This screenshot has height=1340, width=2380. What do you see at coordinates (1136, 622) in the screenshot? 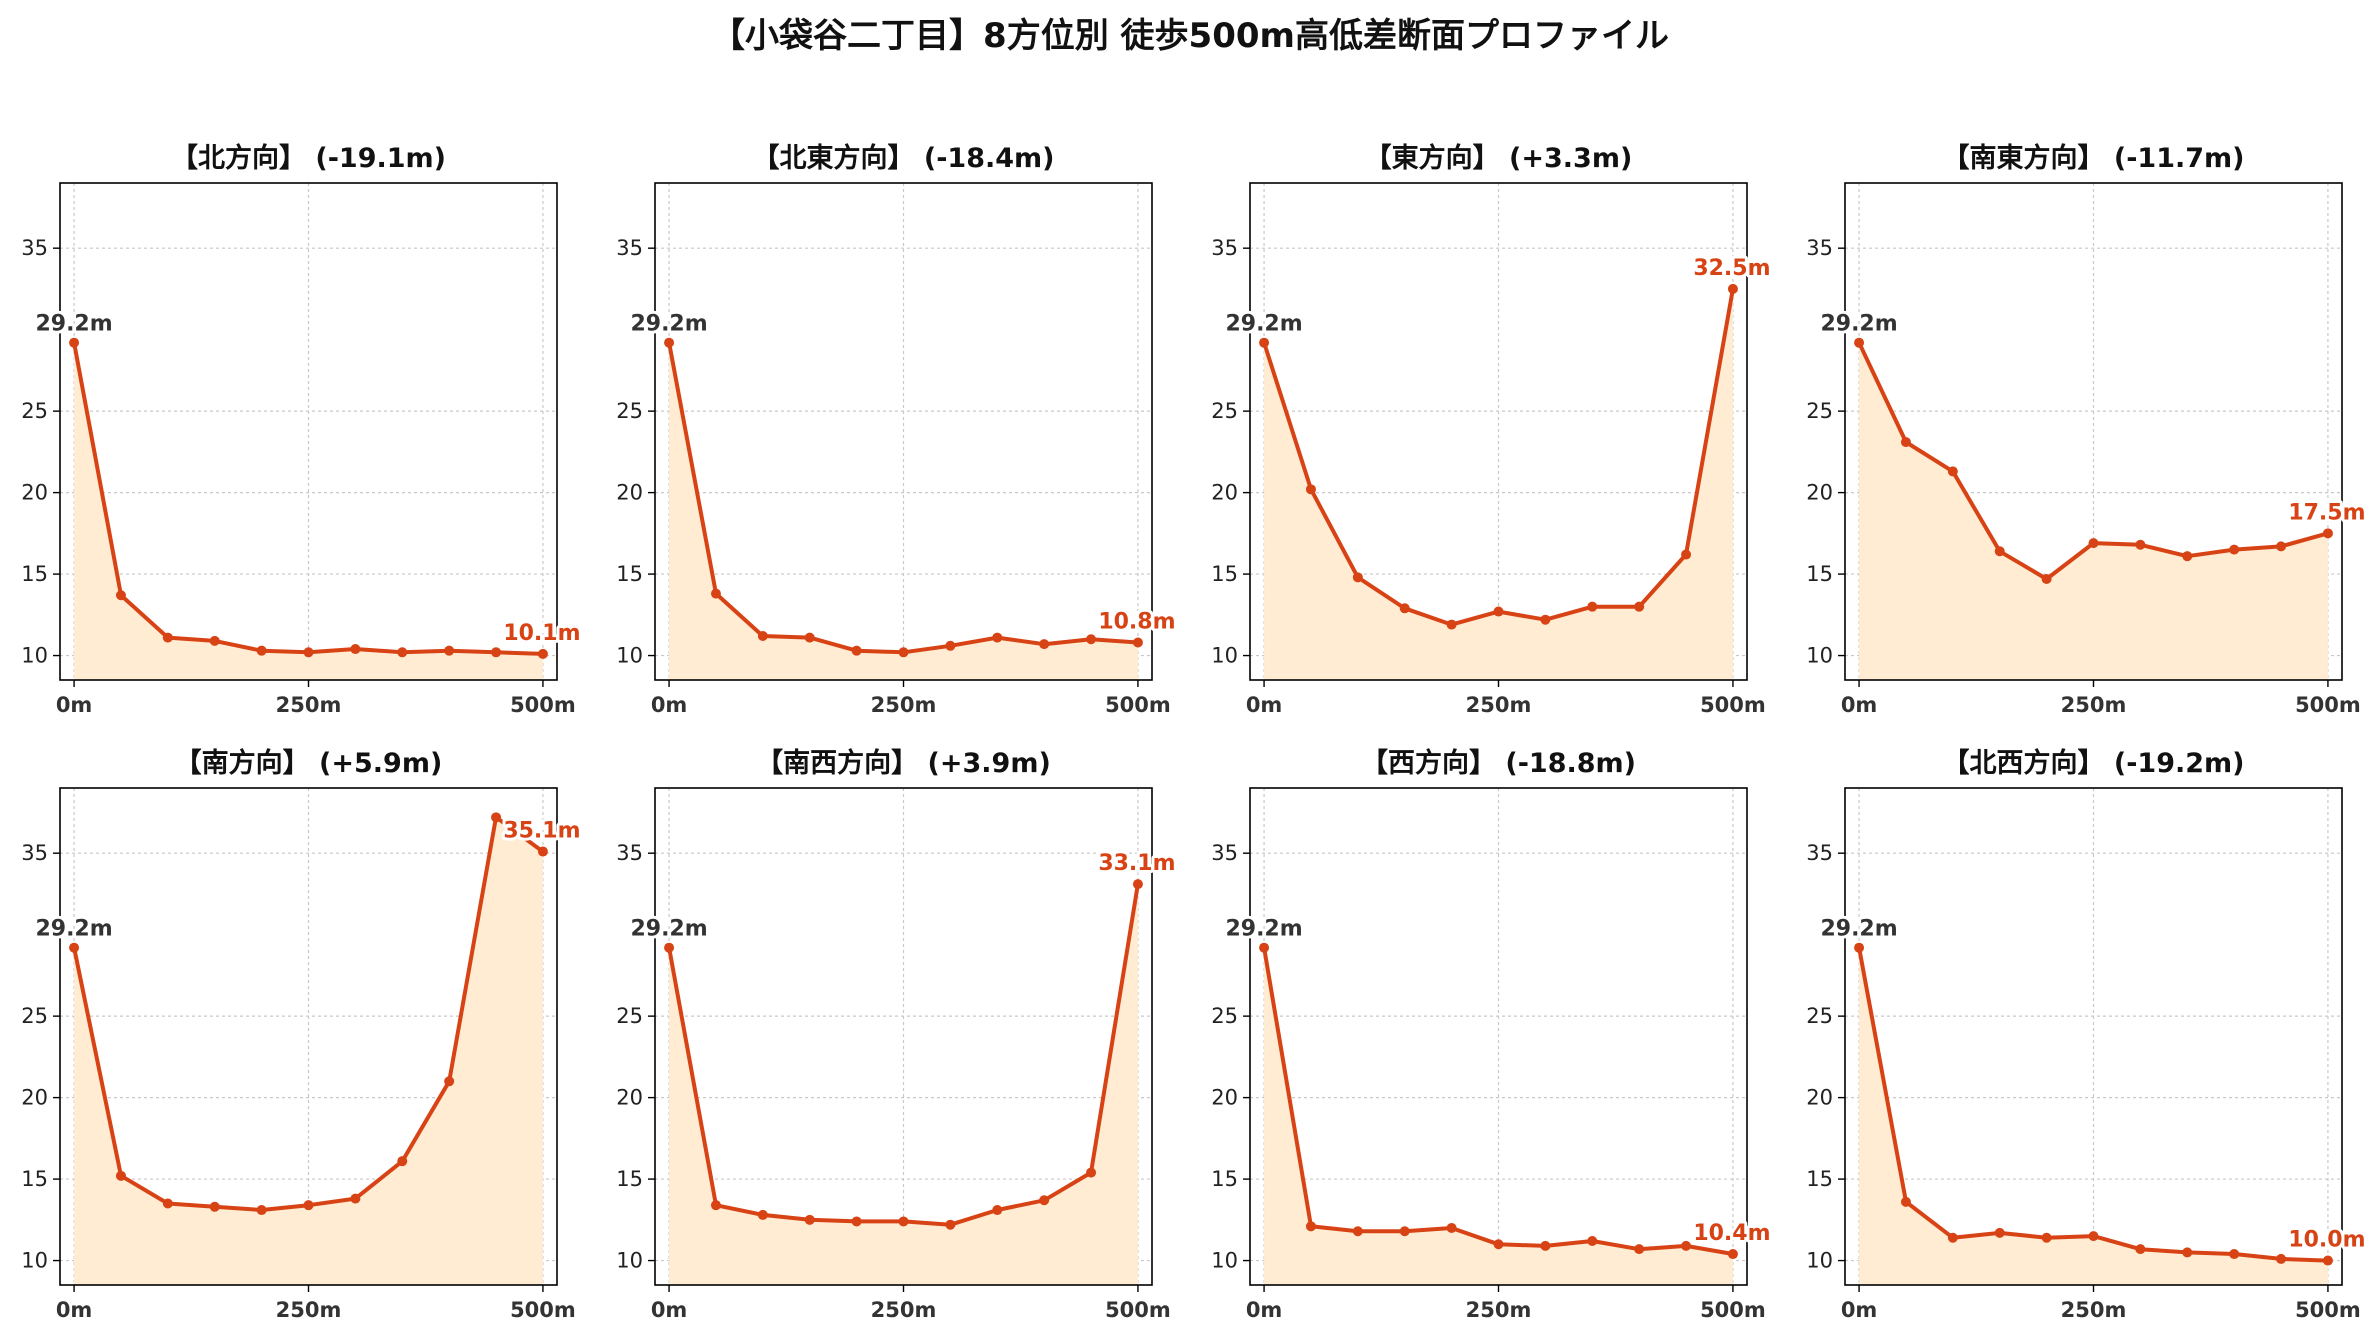
I see `end-elevation-label: 10.8m` at bounding box center [1136, 622].